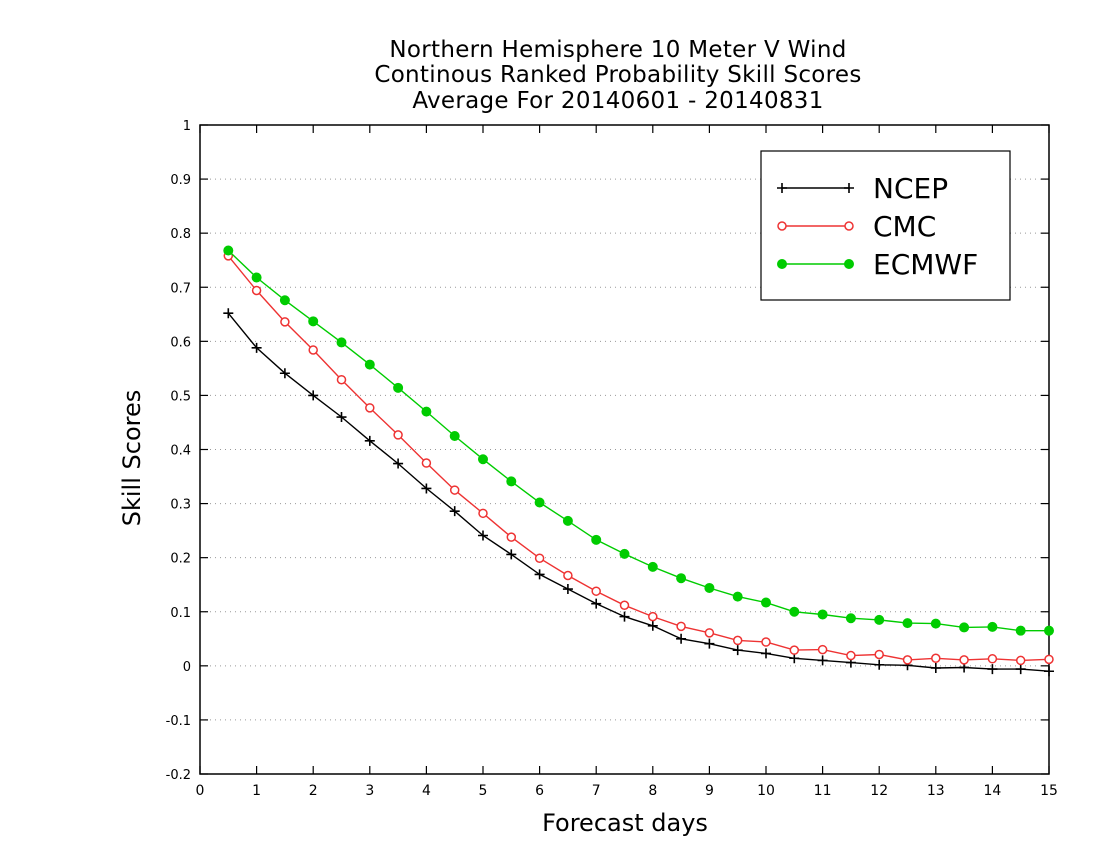 This screenshot has width=1100, height=850. I want to click on y-tick-label: -0.2, so click(178, 775).